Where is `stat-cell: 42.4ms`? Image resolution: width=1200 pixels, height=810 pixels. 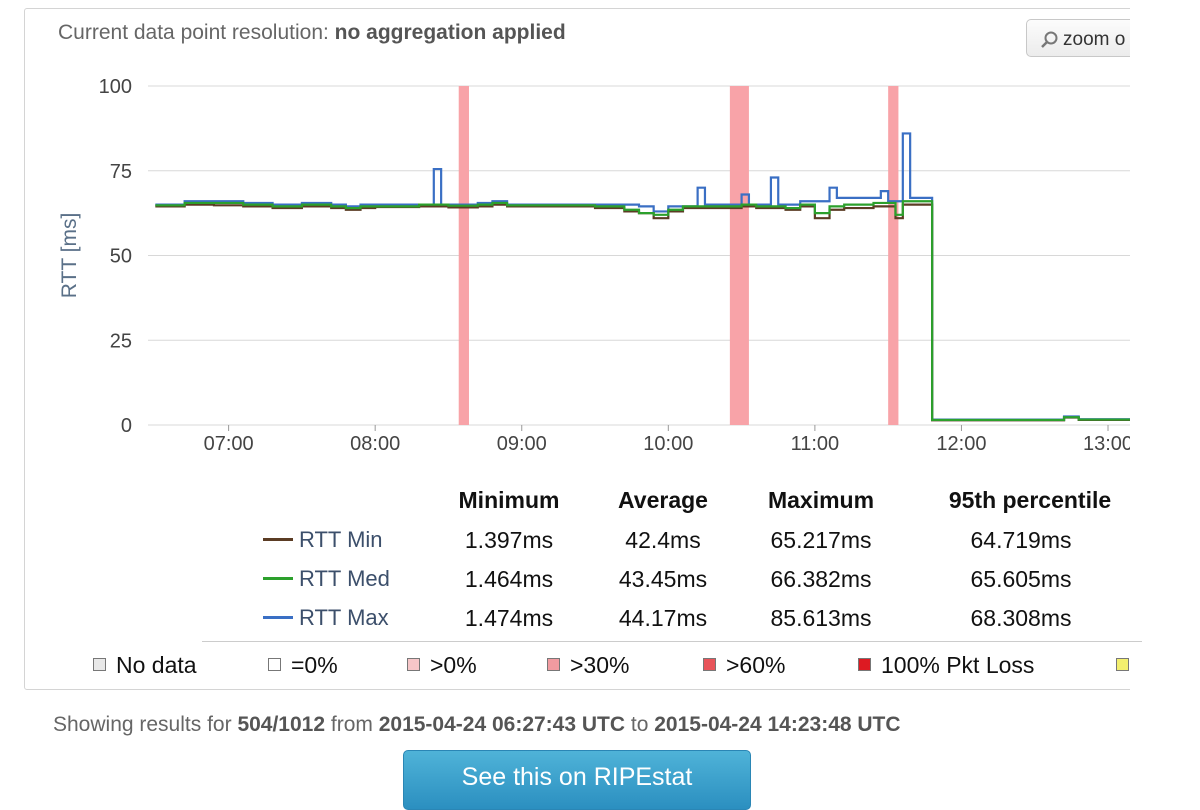
stat-cell: 42.4ms is located at coordinates (663, 540).